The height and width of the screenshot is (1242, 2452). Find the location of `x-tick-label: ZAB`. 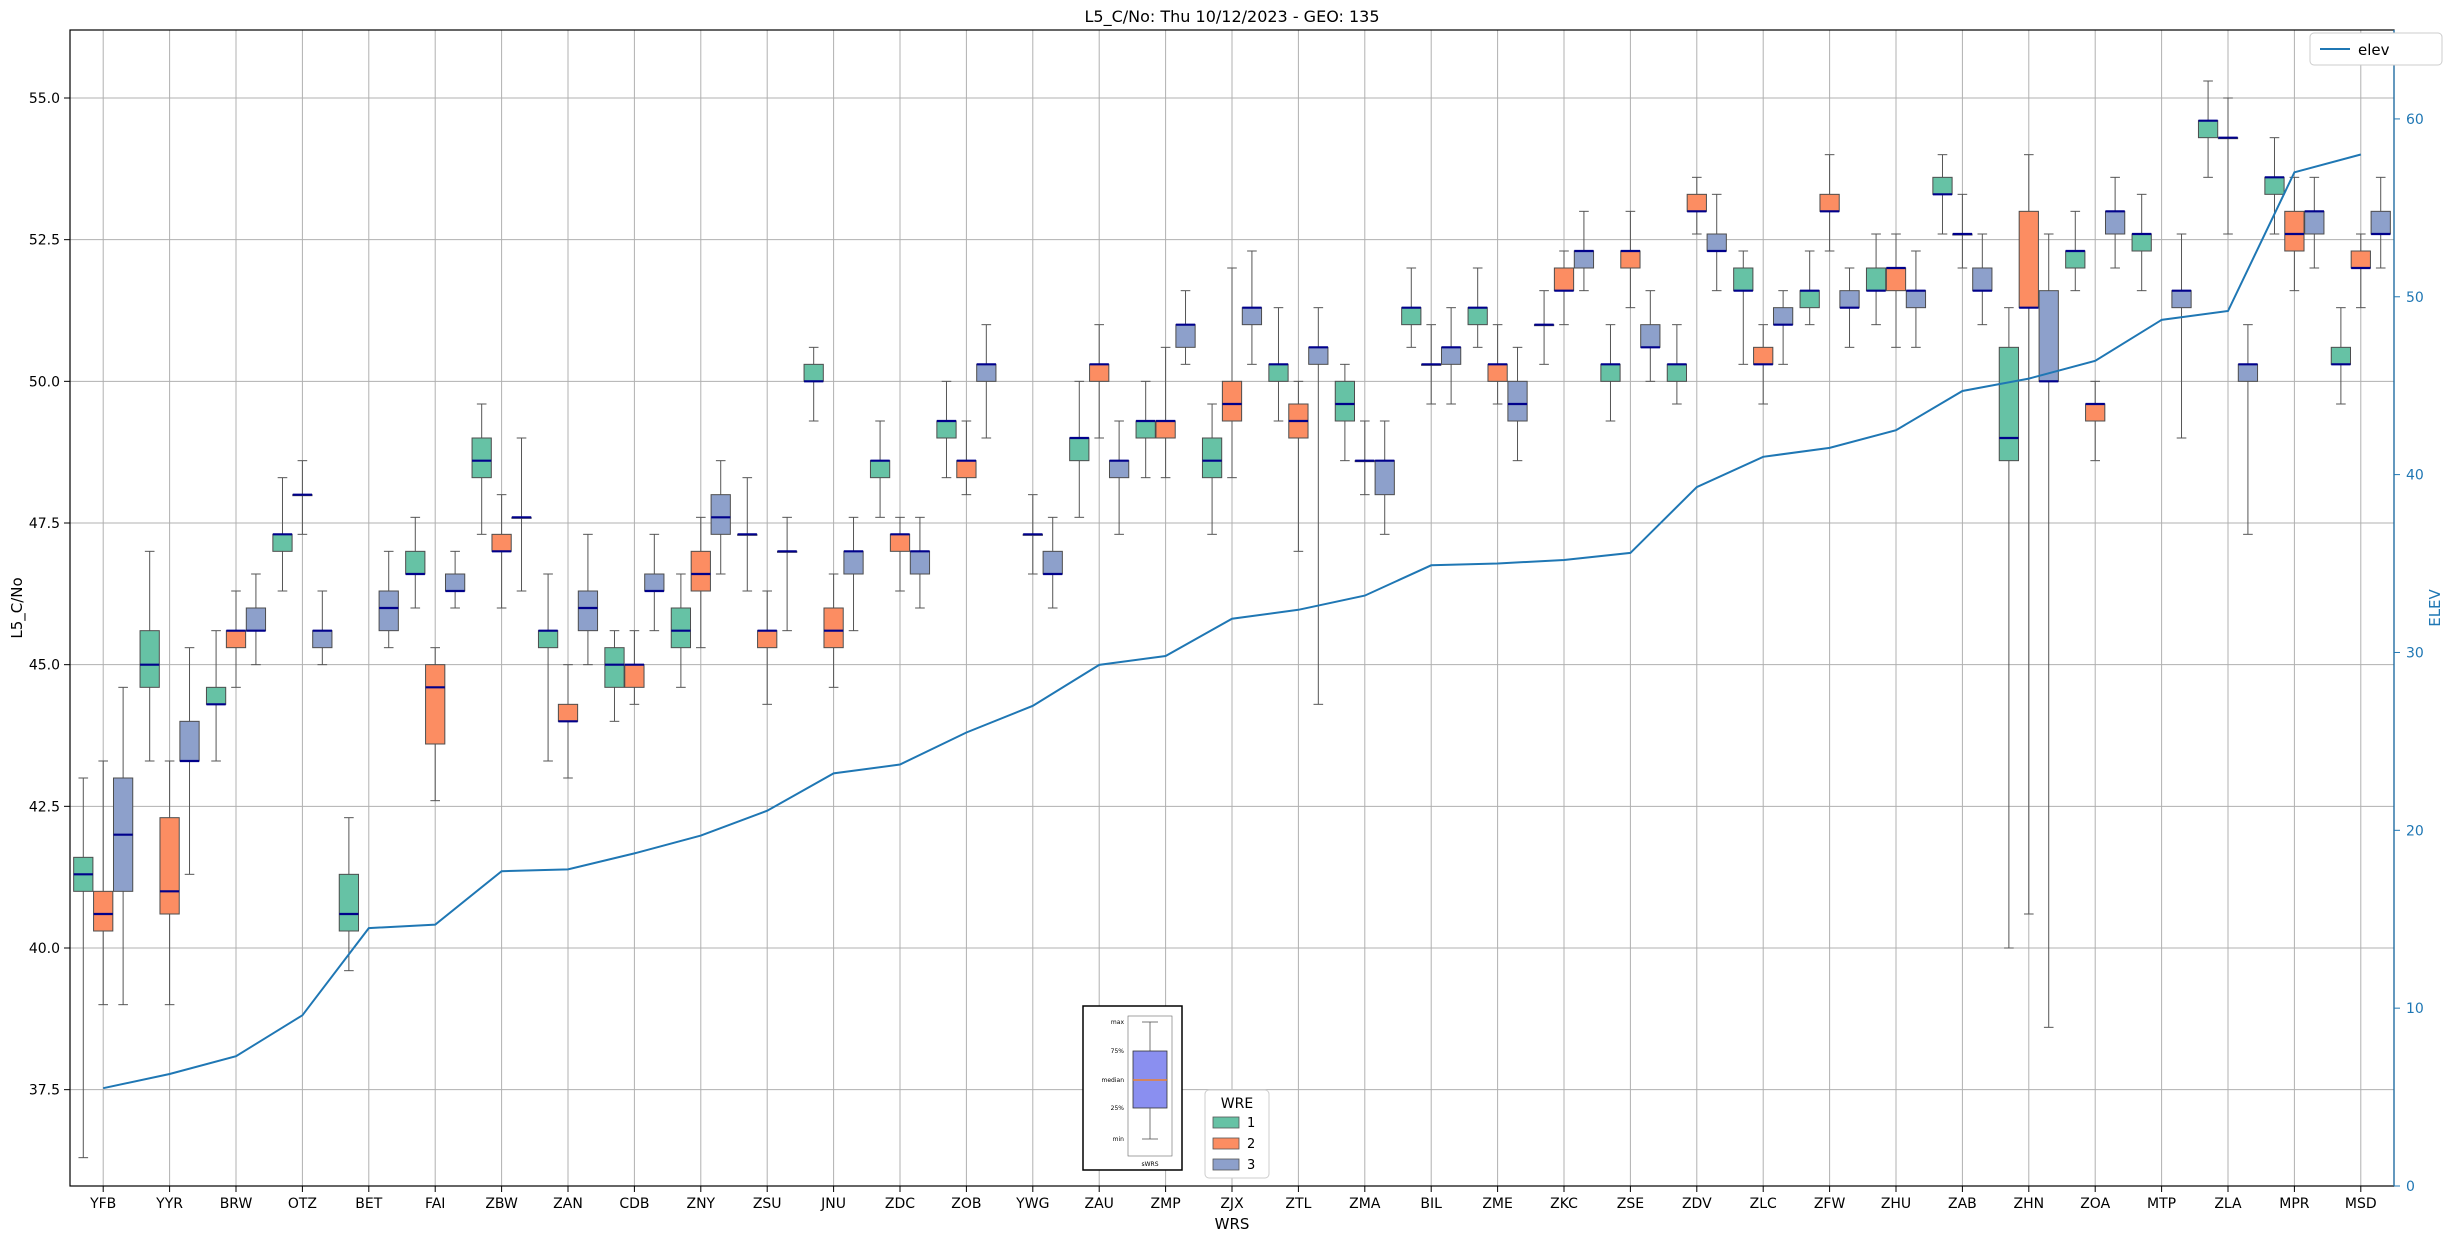

x-tick-label: ZAB is located at coordinates (1962, 1204).